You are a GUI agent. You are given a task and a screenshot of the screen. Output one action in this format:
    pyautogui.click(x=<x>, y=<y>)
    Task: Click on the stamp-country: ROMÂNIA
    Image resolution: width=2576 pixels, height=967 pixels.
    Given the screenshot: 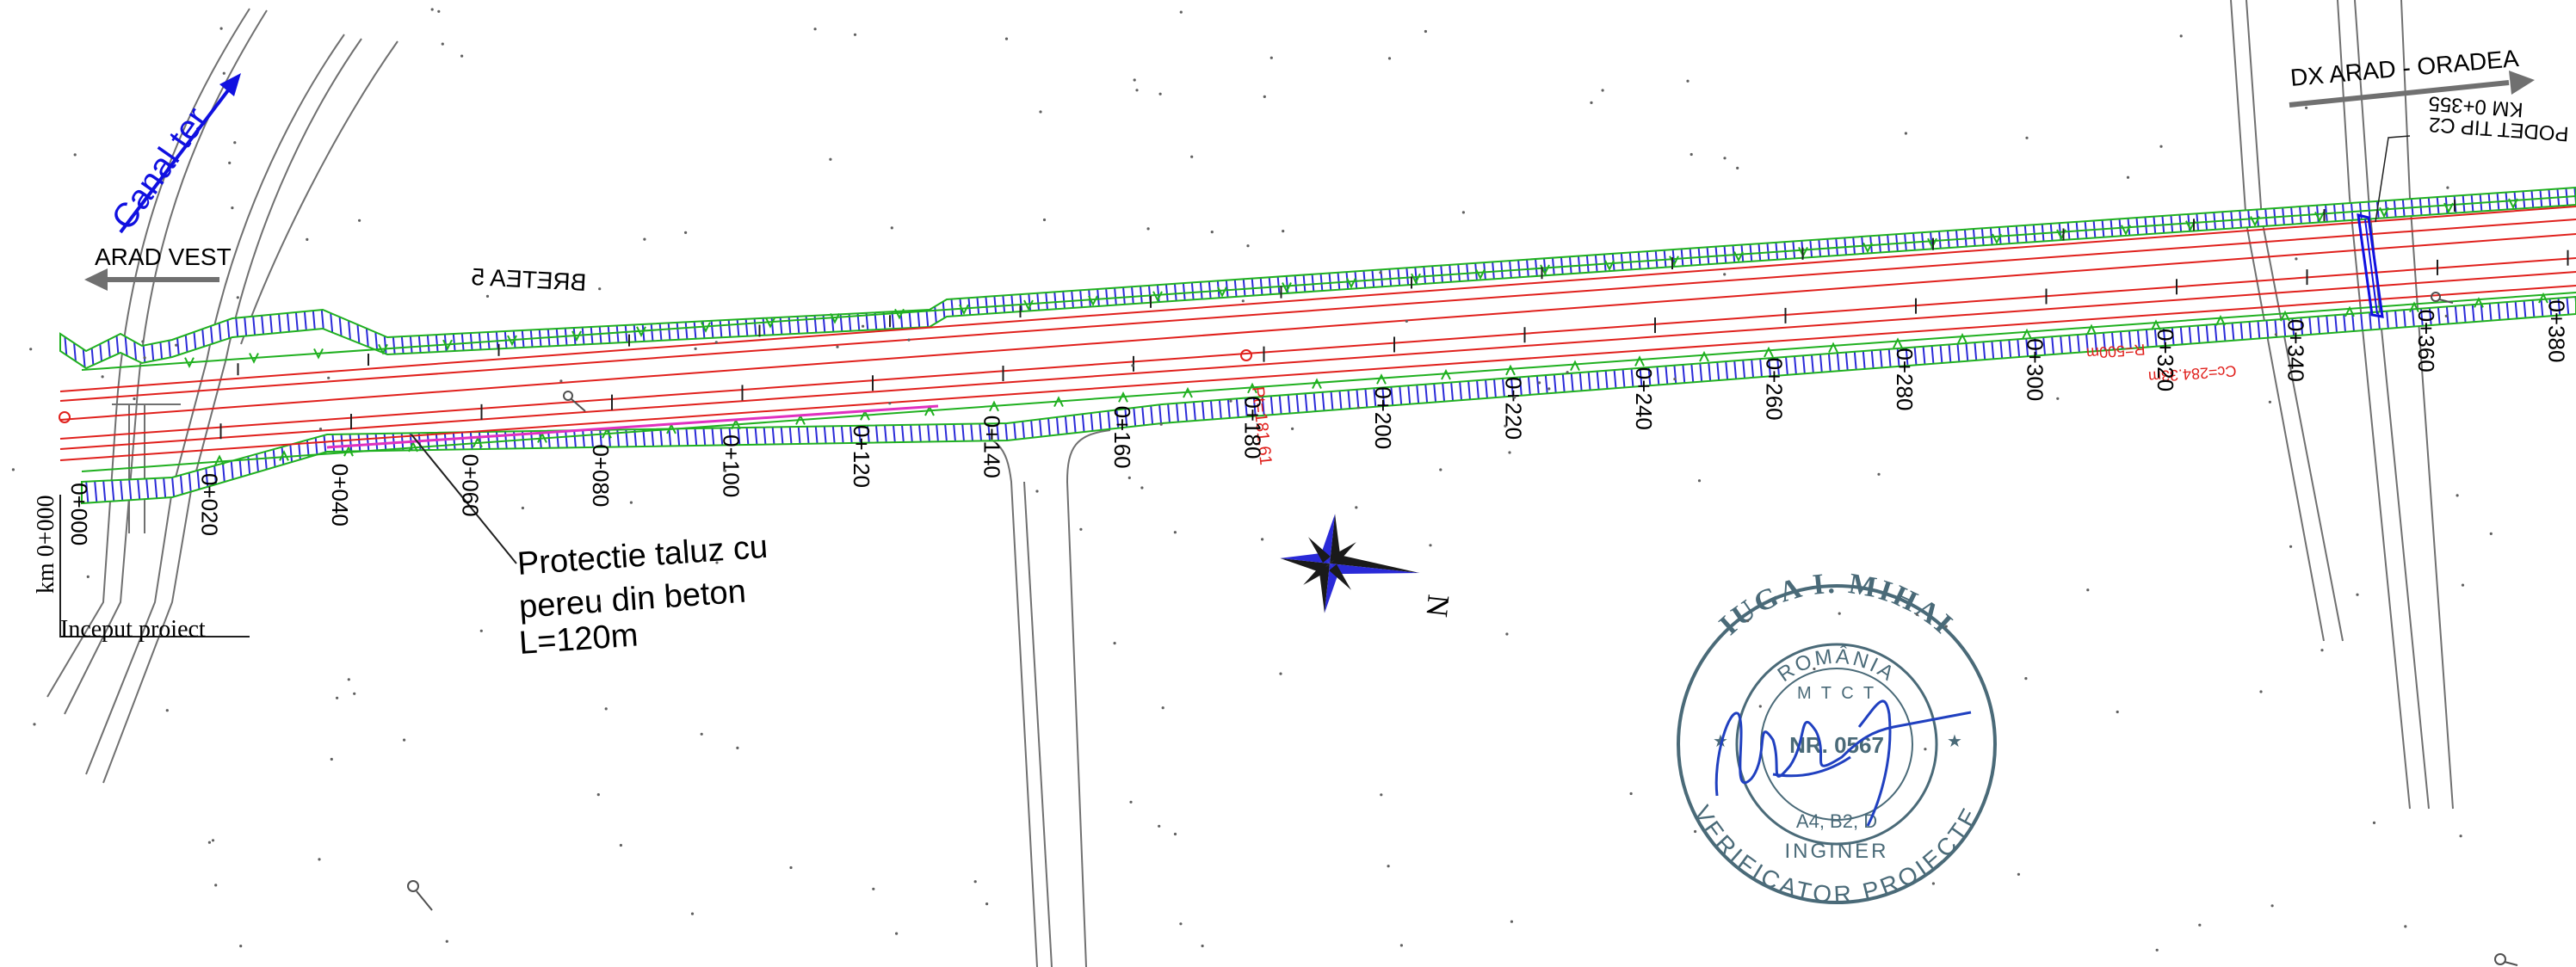 What is the action you would take?
    pyautogui.click(x=1836, y=666)
    